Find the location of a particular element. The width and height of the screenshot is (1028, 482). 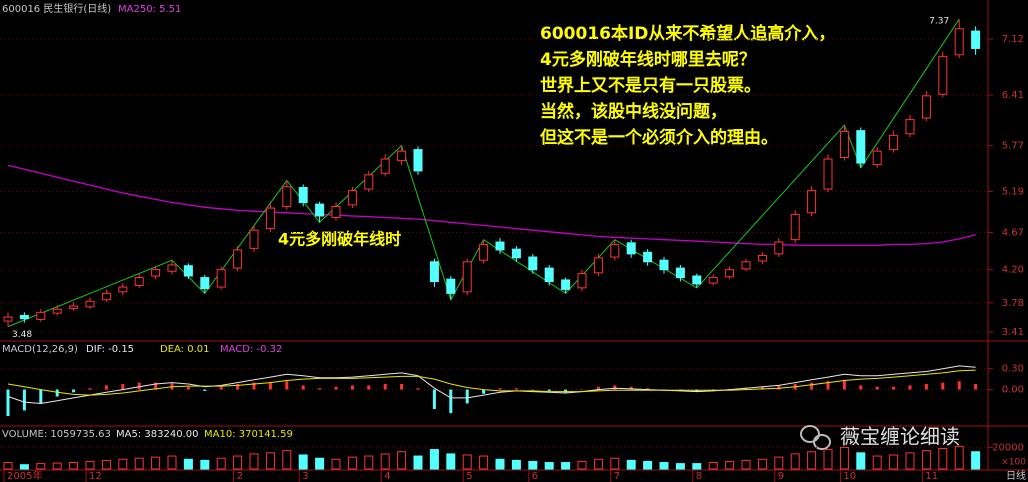

ma-label: MA250: 5.51 is located at coordinates (149, 9).